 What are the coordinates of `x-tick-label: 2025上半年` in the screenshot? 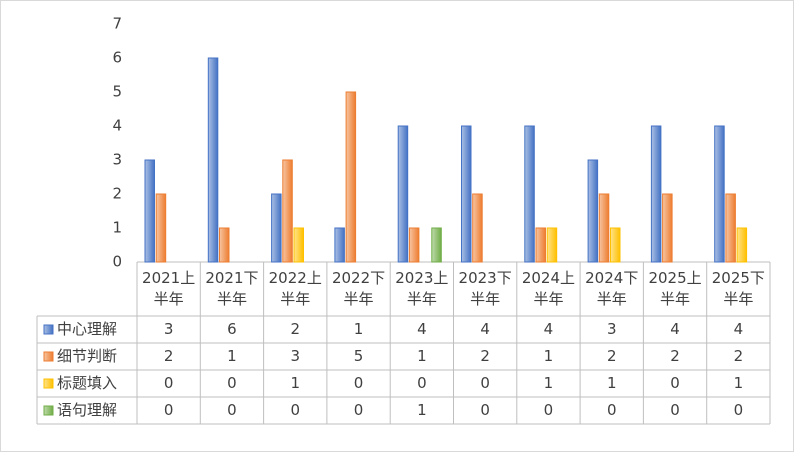 It's located at (675, 288).